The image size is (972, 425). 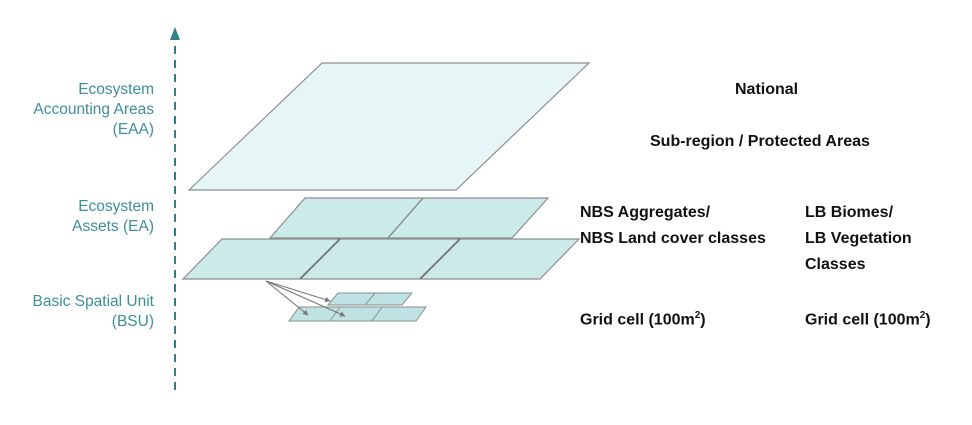 What do you see at coordinates (77, 217) in the screenshot?
I see `ea-label: Ecosystem Assets (EA)` at bounding box center [77, 217].